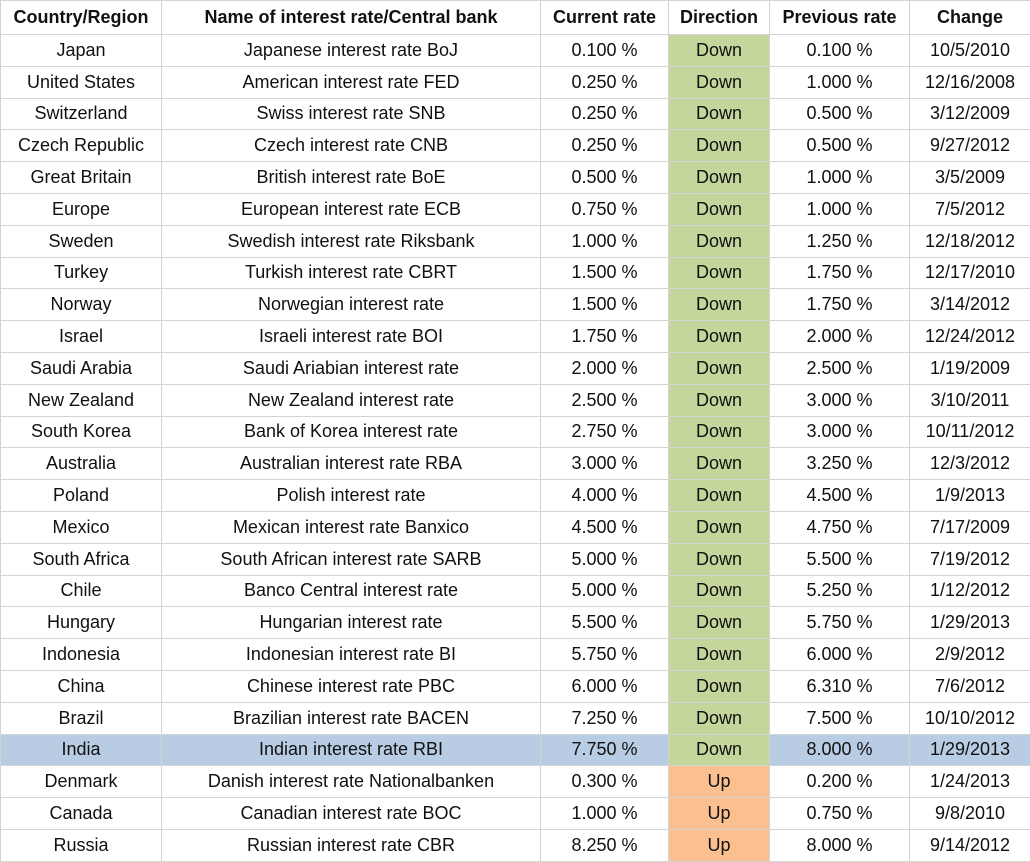  I want to click on cell-previous-rate: 0.100 %, so click(840, 51).